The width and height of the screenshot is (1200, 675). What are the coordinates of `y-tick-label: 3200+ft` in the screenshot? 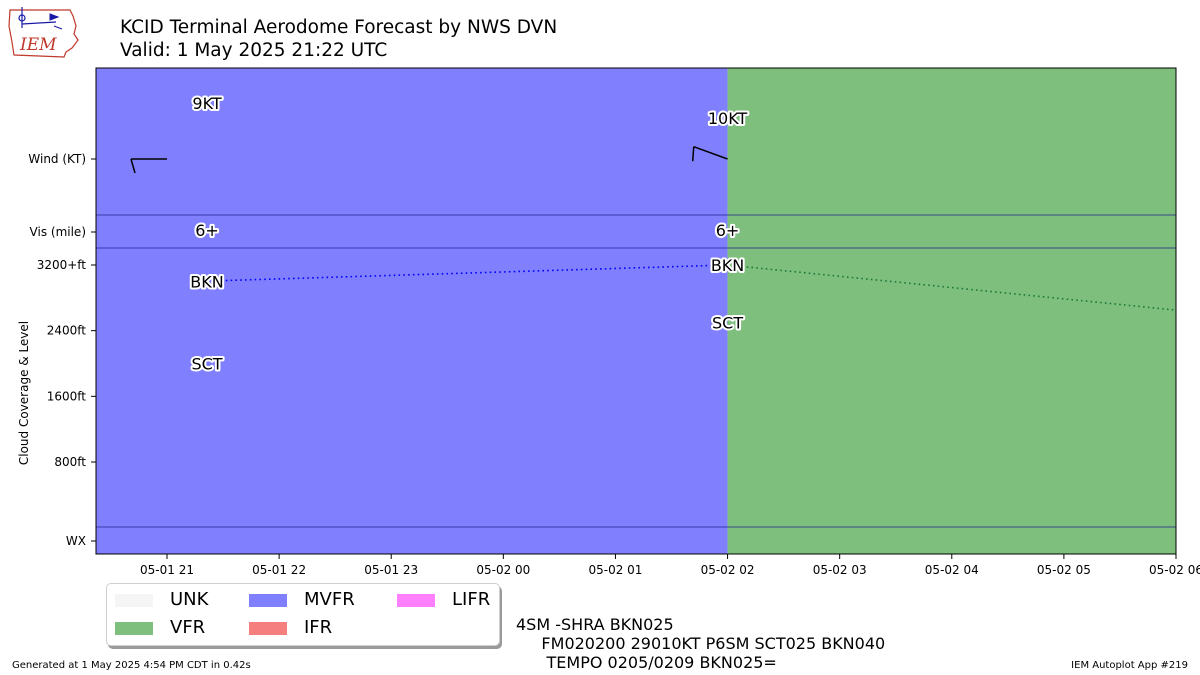 It's located at (62, 265).